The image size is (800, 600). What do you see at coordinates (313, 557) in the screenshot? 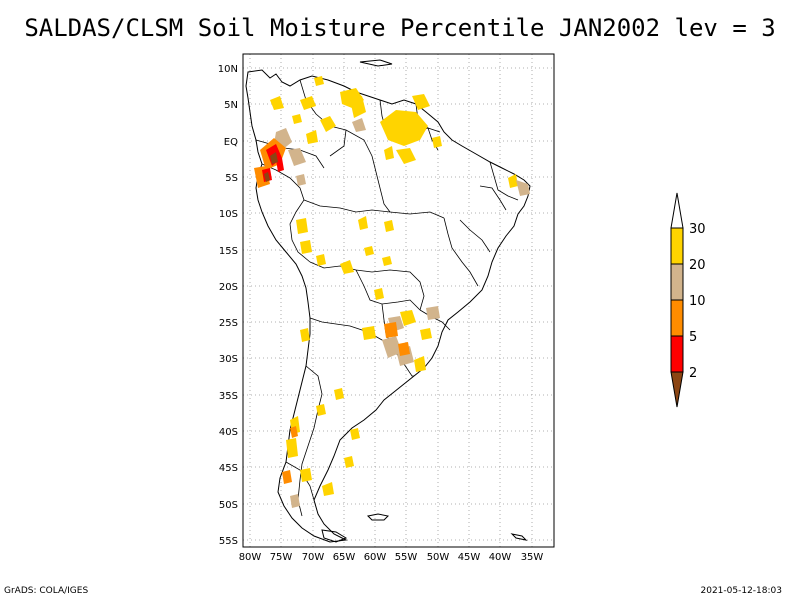
I see `lon-label: 70W` at bounding box center [313, 557].